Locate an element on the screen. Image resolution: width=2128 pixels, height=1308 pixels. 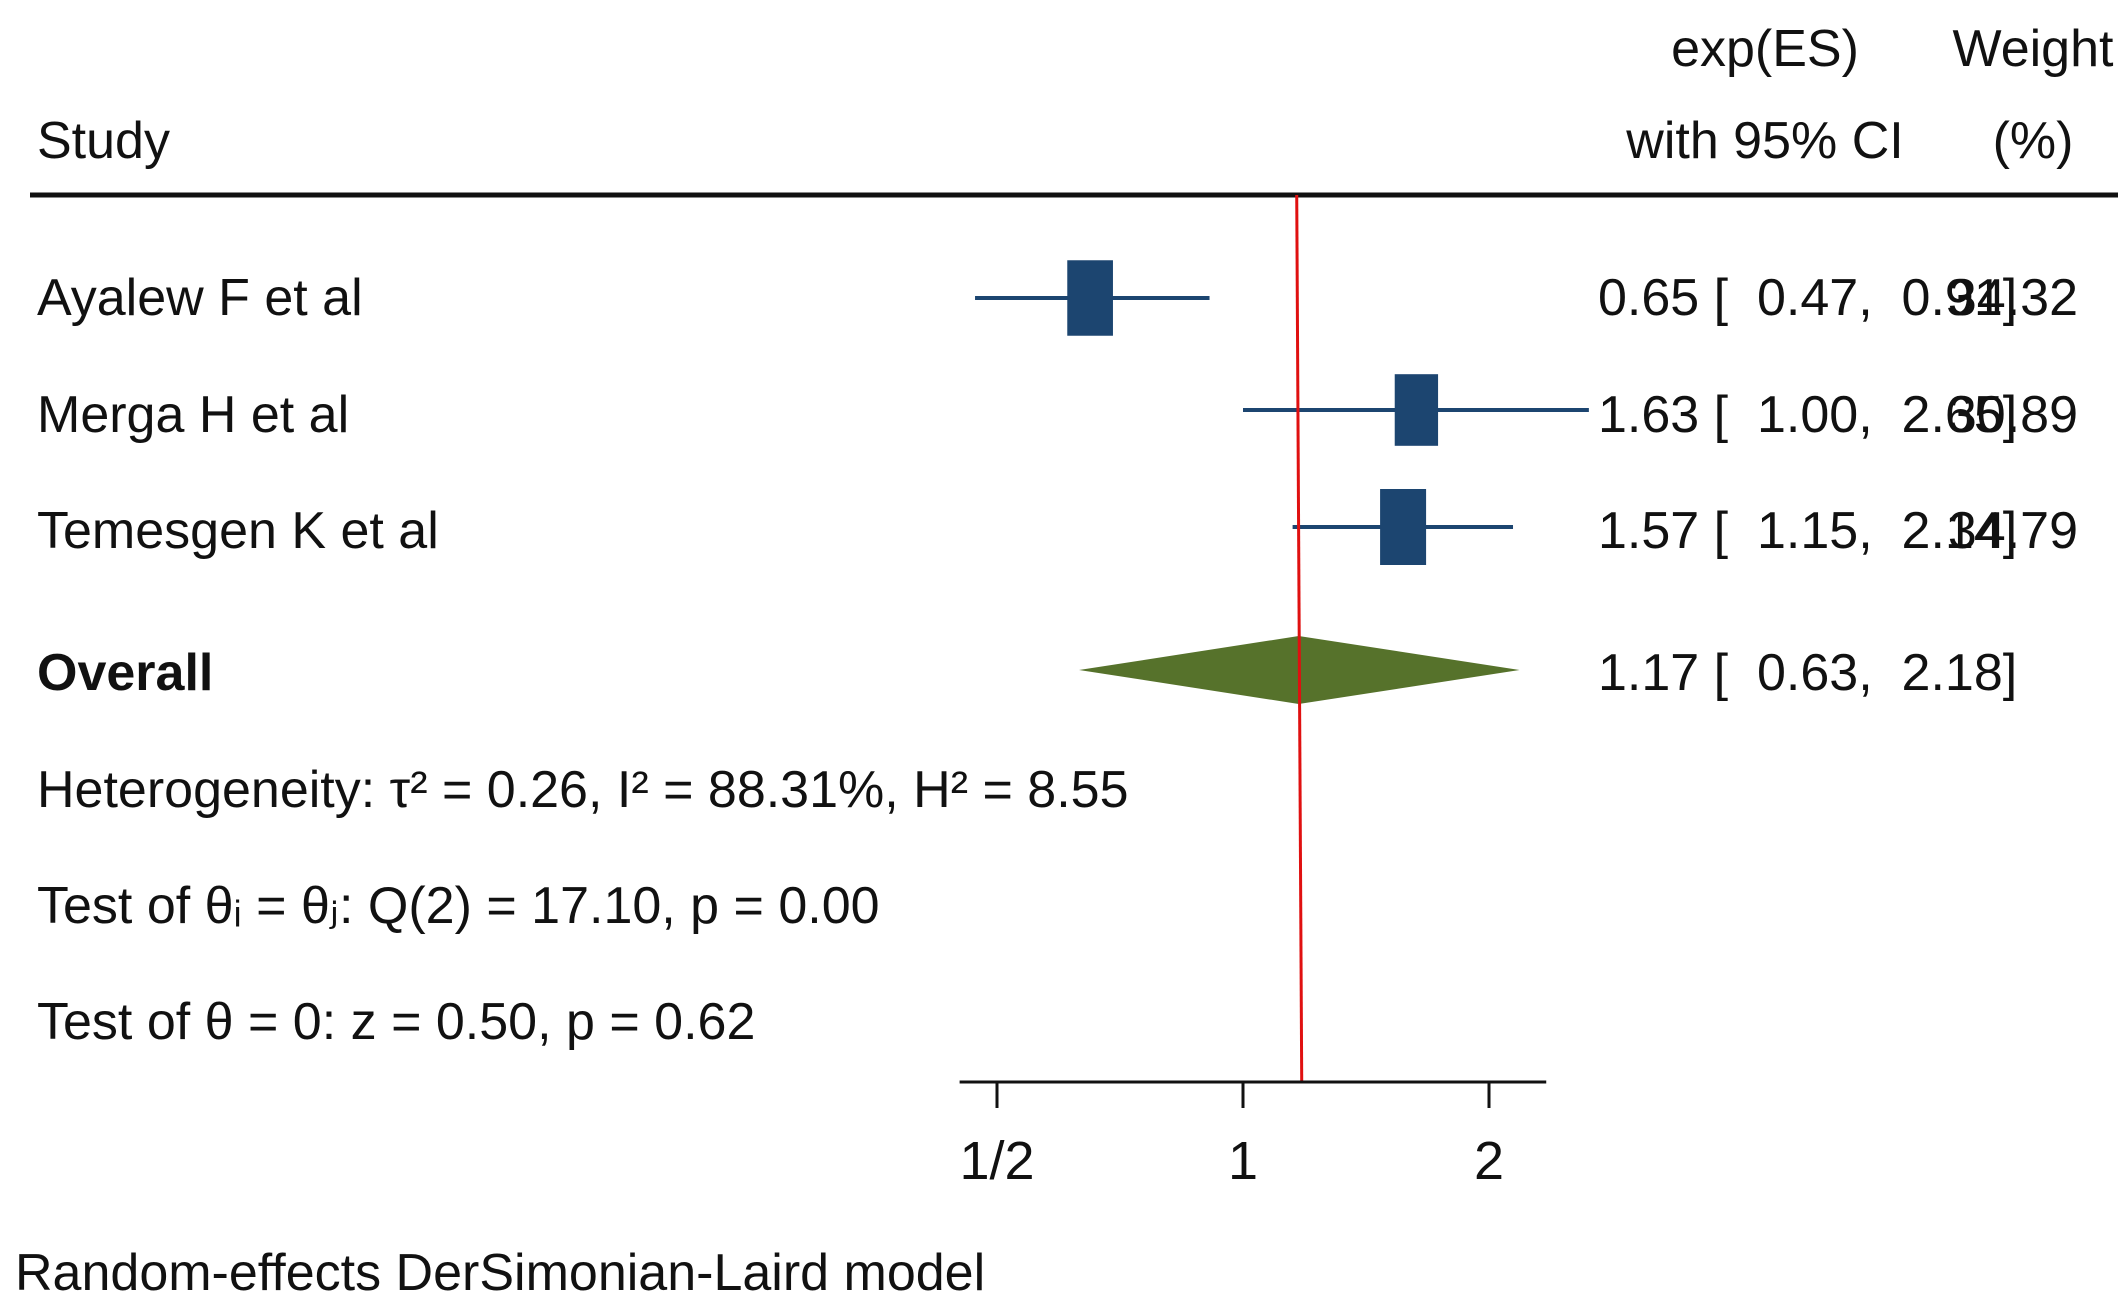
study-weight-text: 30.89 is located at coordinates (2013, 415).